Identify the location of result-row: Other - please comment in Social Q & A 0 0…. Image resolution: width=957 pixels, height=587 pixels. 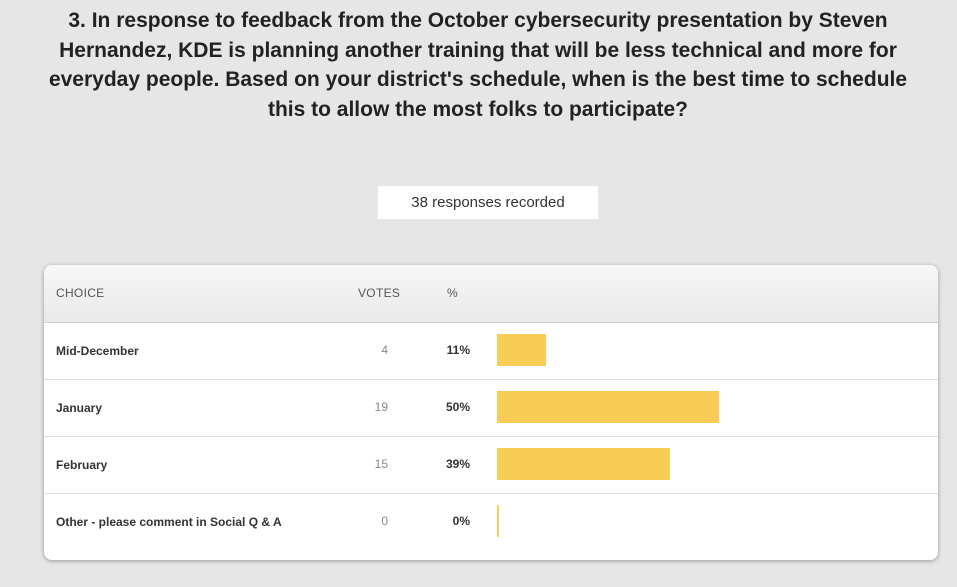
(491, 521).